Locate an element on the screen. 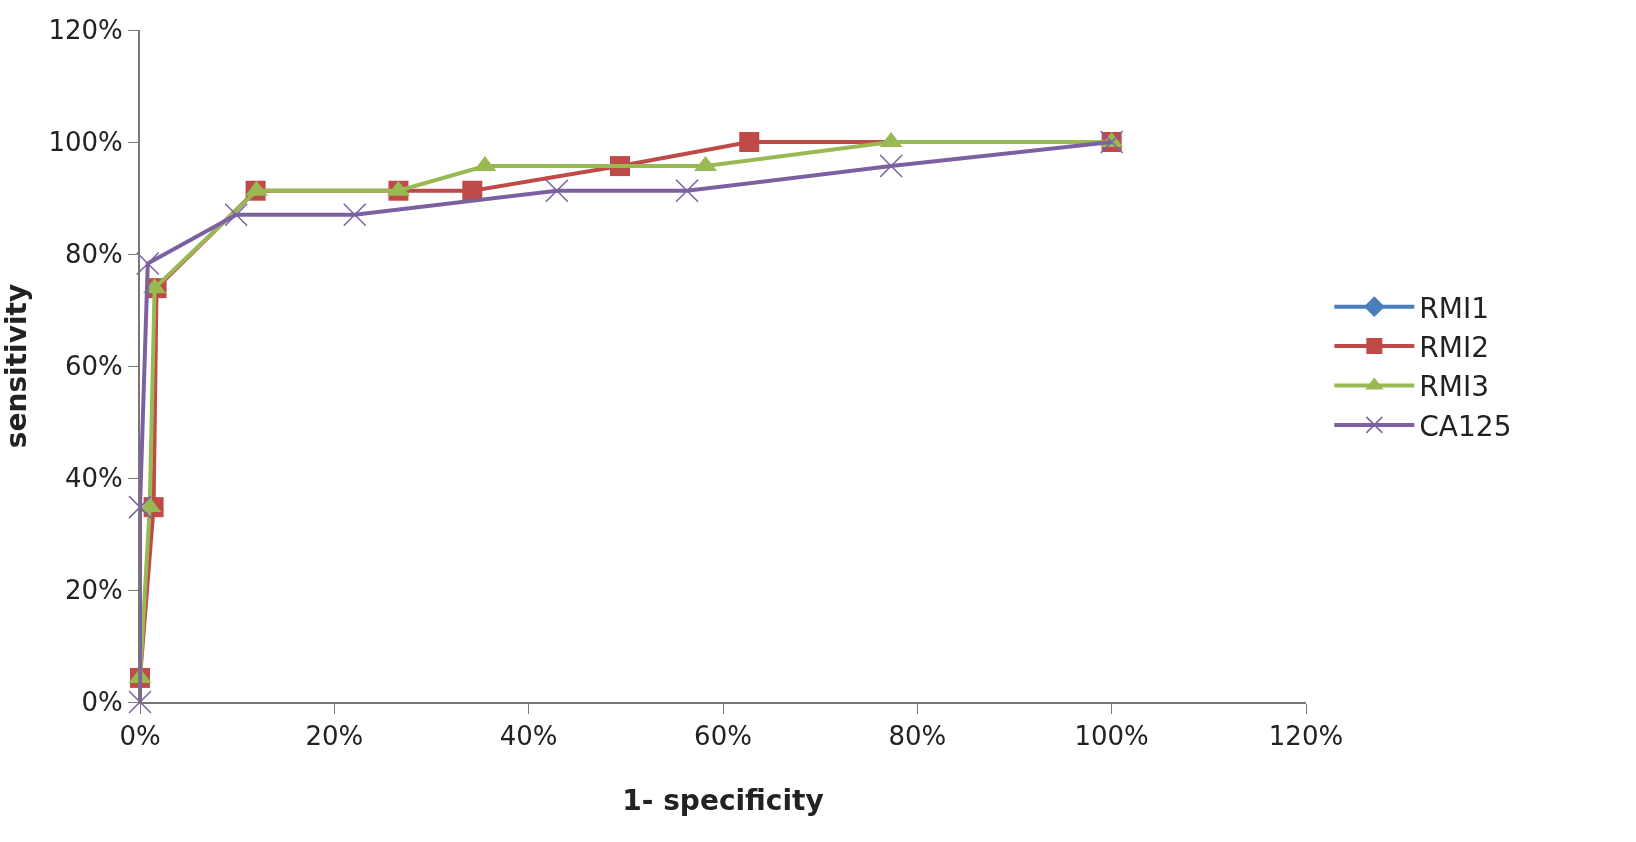 This screenshot has height=842, width=1636. y-tick-label: 60% is located at coordinates (94, 366).